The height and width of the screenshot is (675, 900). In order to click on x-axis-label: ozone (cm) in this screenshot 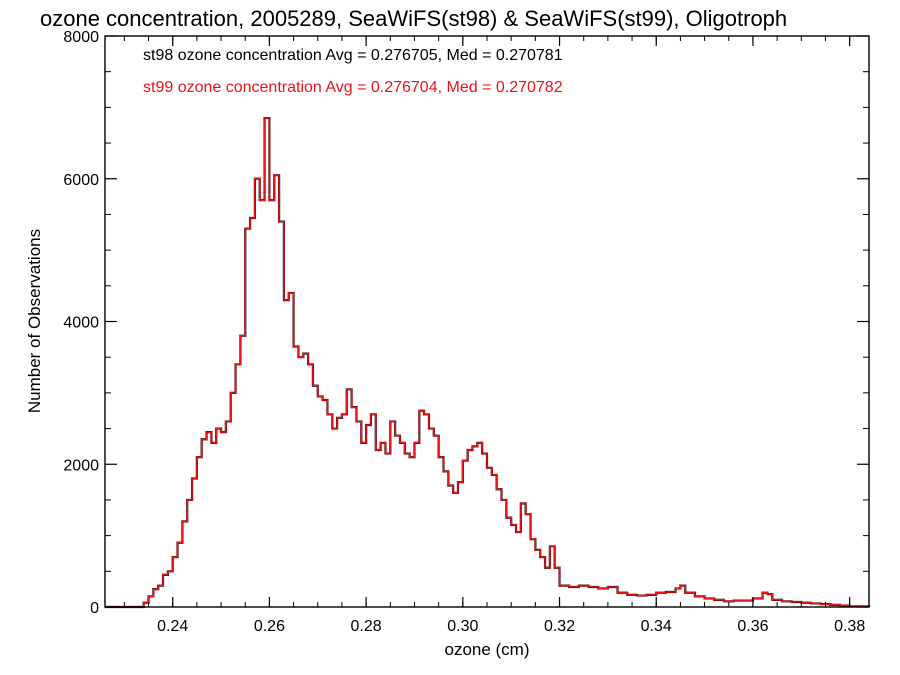, I will do `click(486, 649)`.